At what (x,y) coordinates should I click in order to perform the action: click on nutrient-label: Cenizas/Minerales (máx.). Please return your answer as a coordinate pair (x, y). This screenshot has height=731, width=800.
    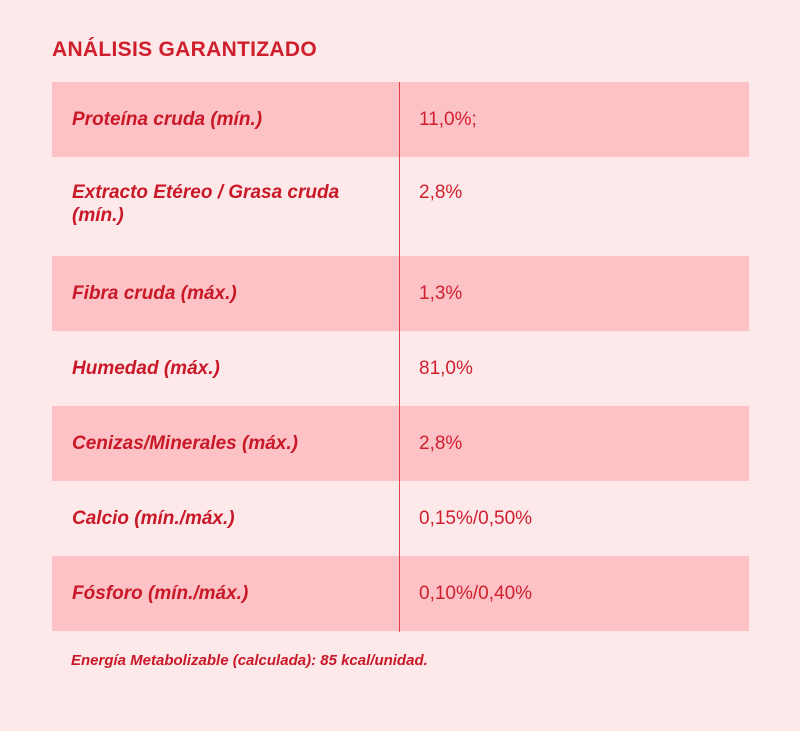
    Looking at the image, I should click on (185, 443).